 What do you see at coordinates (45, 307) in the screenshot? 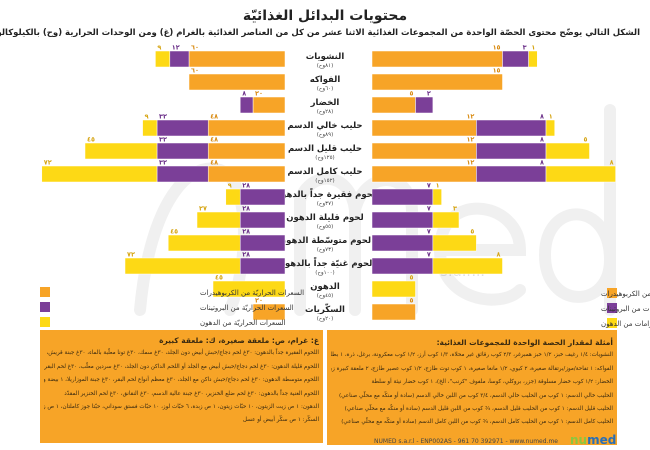
I see `legend-left-swatch-protein` at bounding box center [45, 307].